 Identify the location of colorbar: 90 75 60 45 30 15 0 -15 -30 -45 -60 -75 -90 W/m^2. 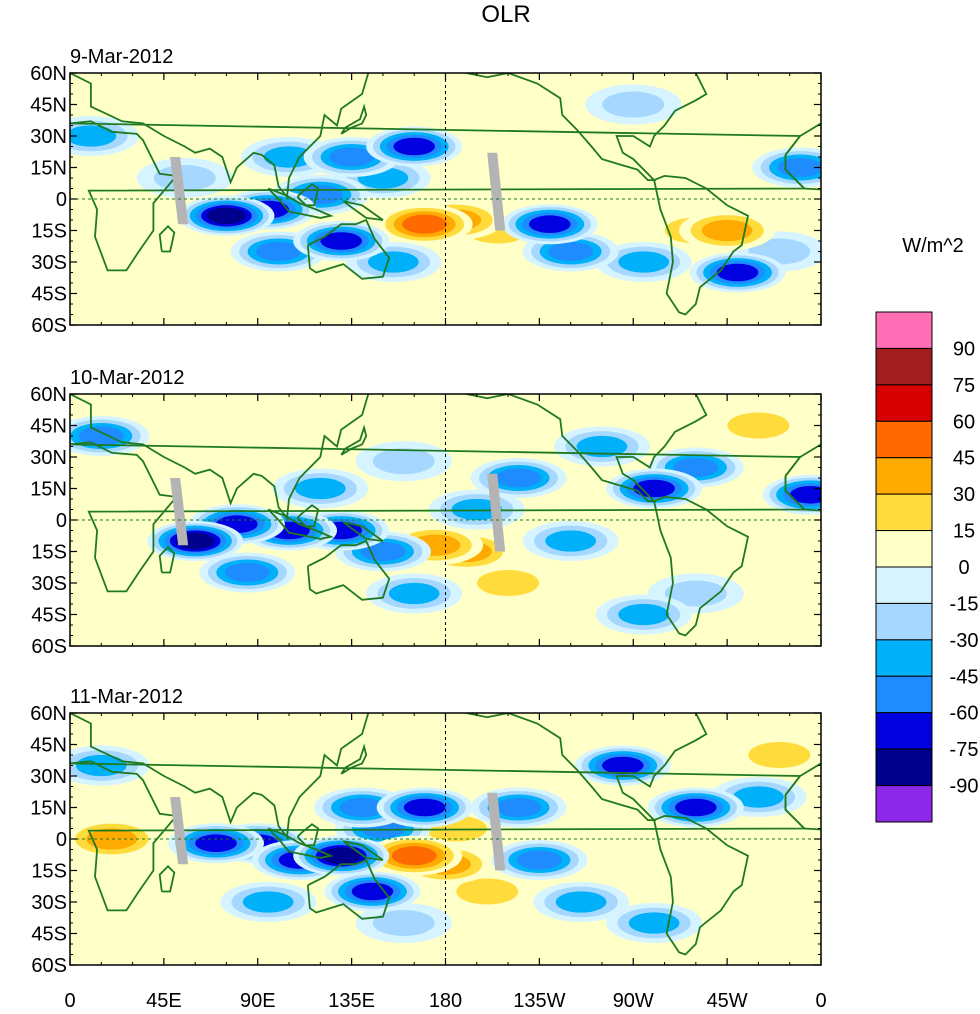
(927, 529).